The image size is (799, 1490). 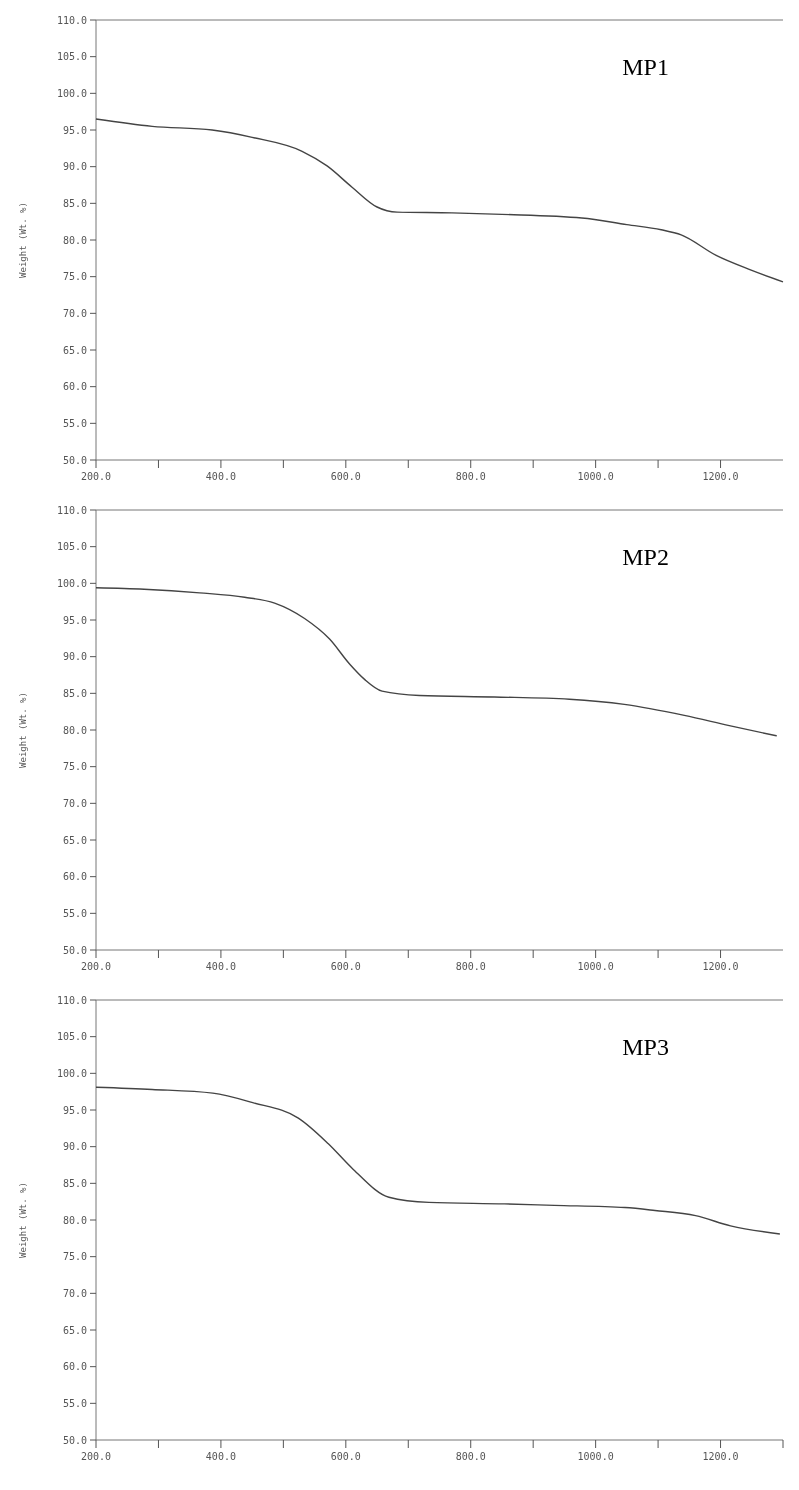 What do you see at coordinates (645, 67) in the screenshot?
I see `text: MP1` at bounding box center [645, 67].